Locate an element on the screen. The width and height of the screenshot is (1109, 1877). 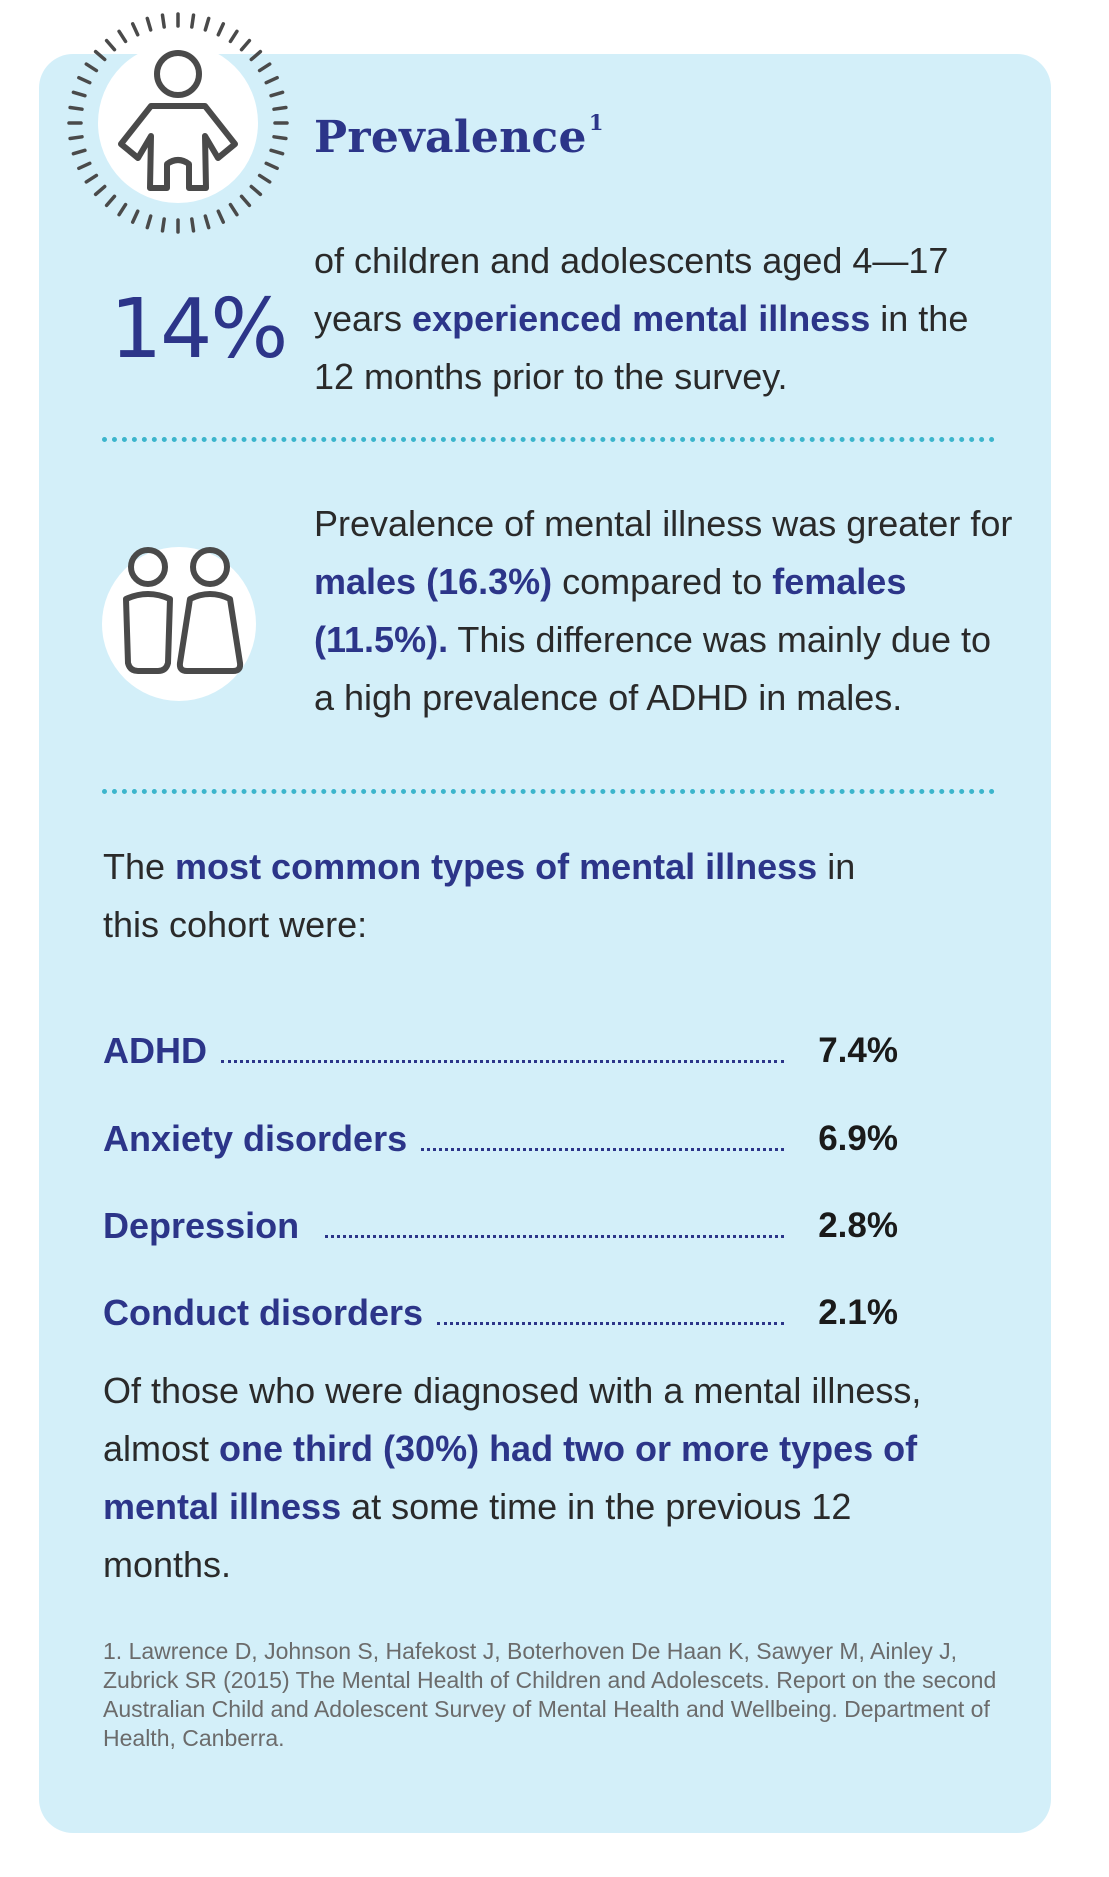
illness-label: Depression is located at coordinates (201, 1225).